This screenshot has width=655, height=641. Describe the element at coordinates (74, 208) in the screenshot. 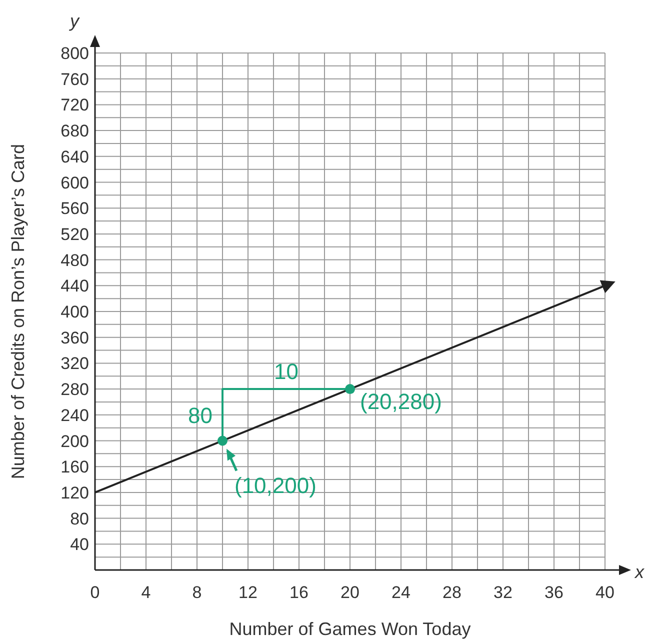

I see `y-tick-label: 560` at that location.